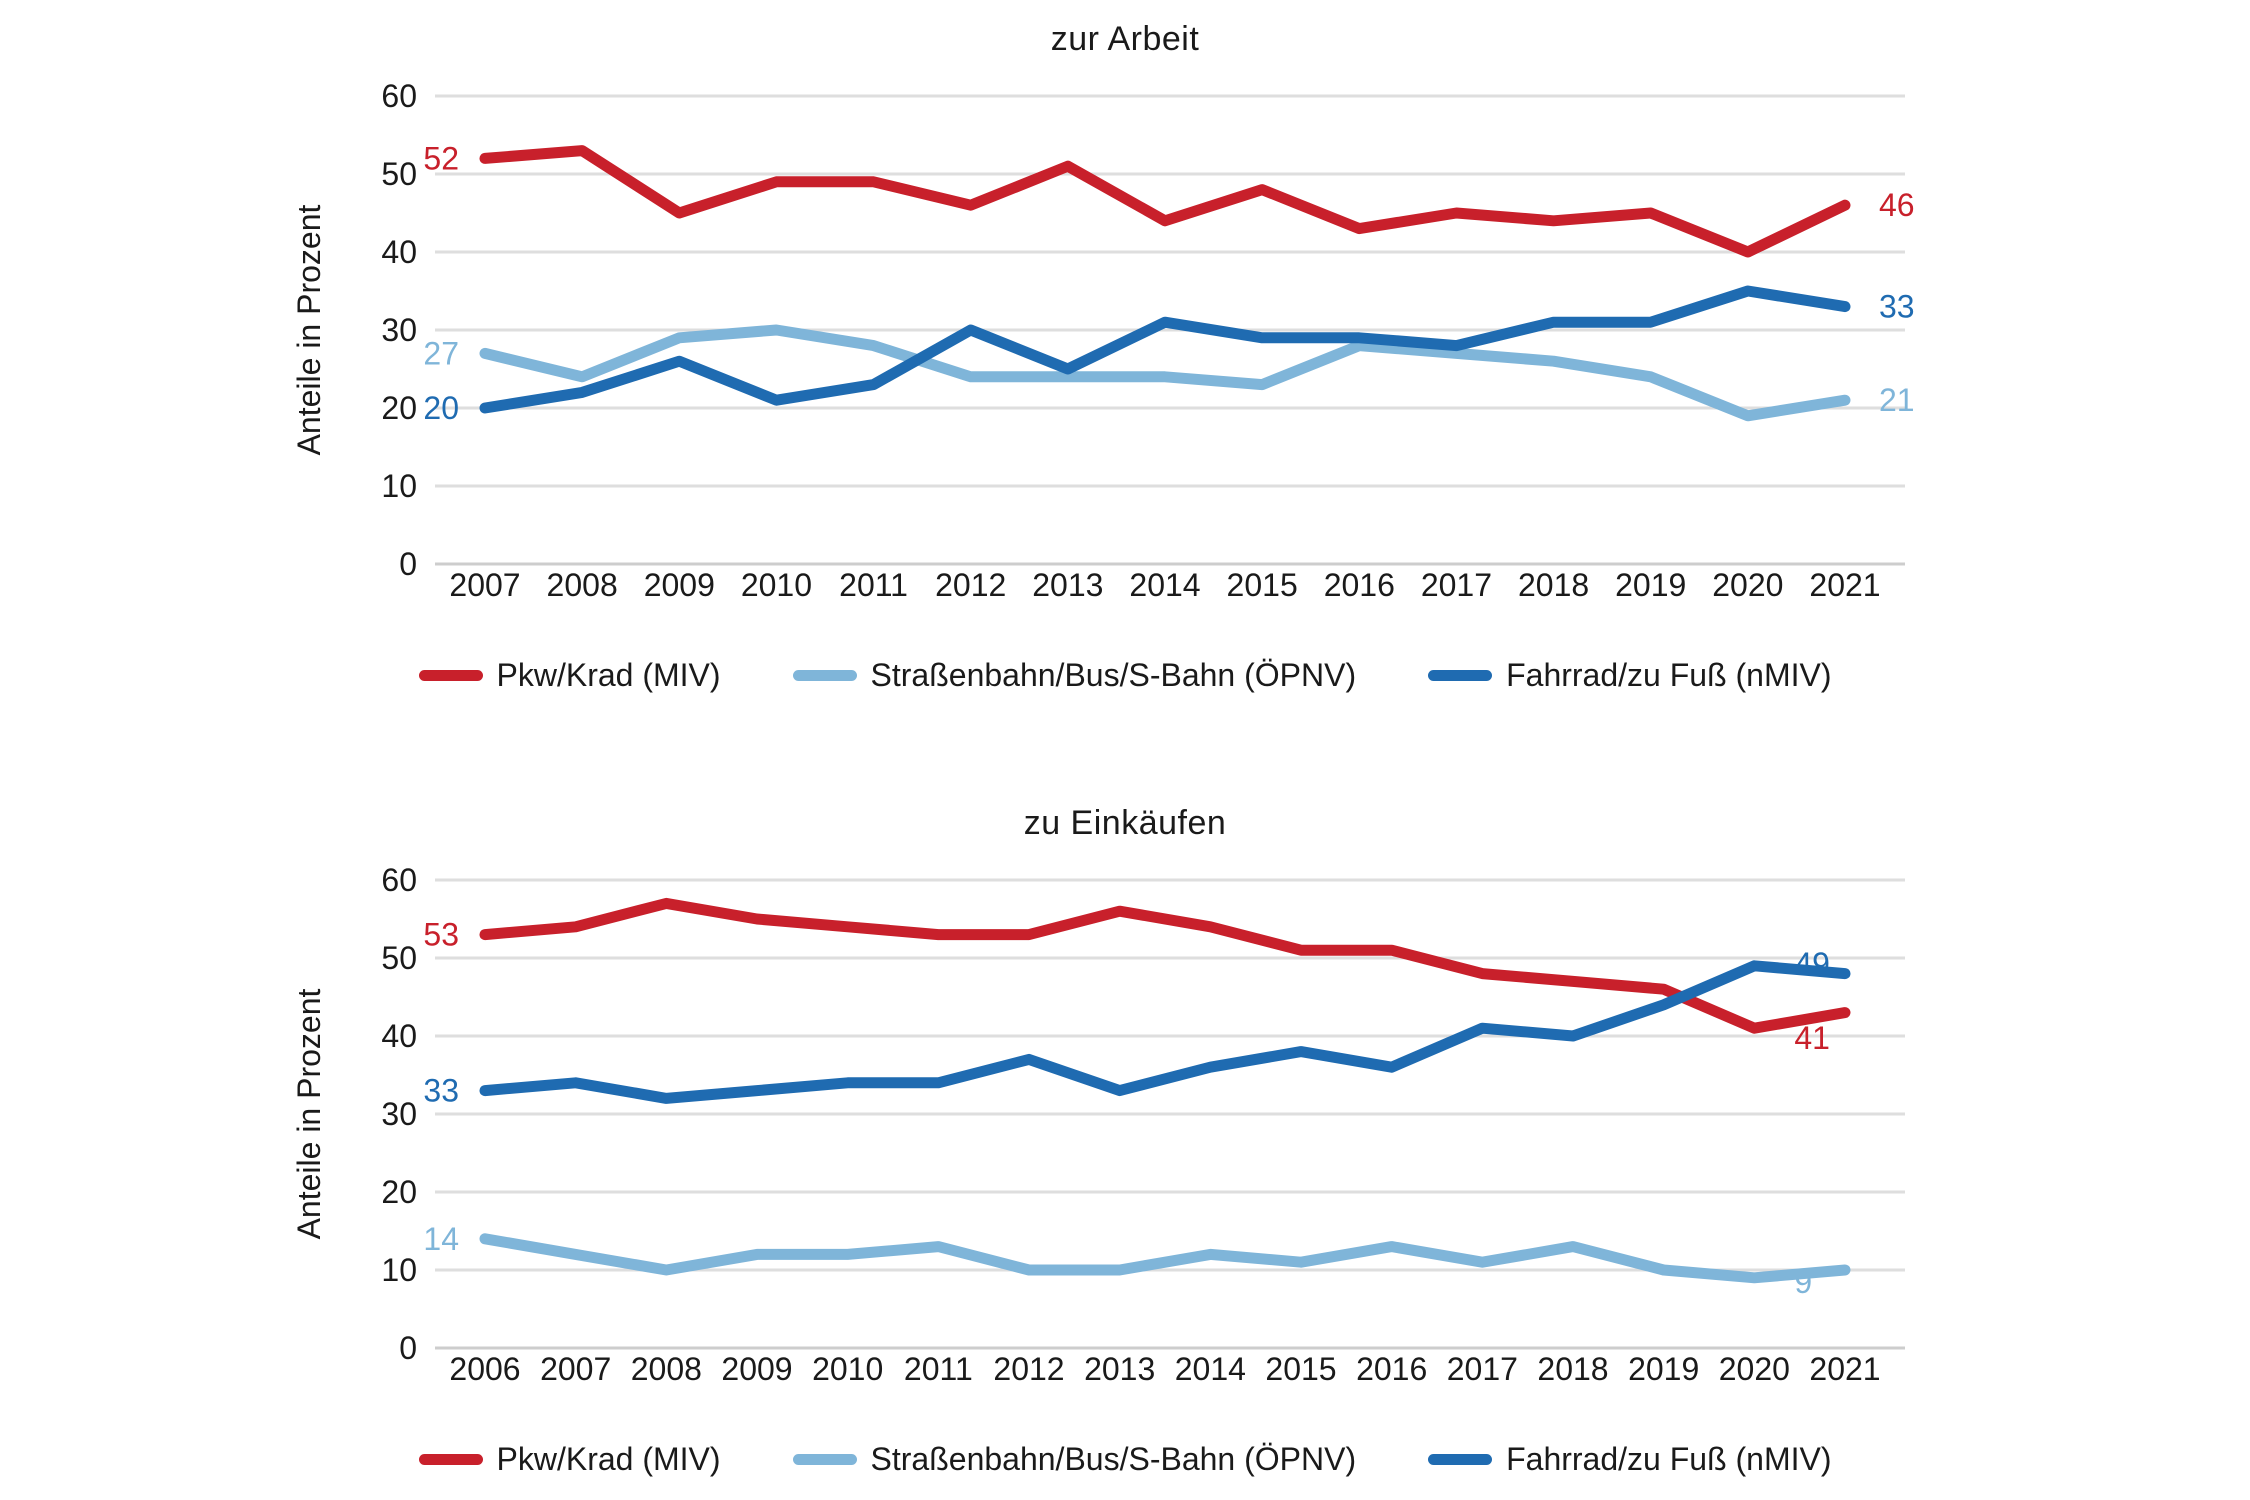 This screenshot has width=2250, height=1500. Describe the element at coordinates (441, 158) in the screenshot. I see `series-start-label-0: 52` at that location.